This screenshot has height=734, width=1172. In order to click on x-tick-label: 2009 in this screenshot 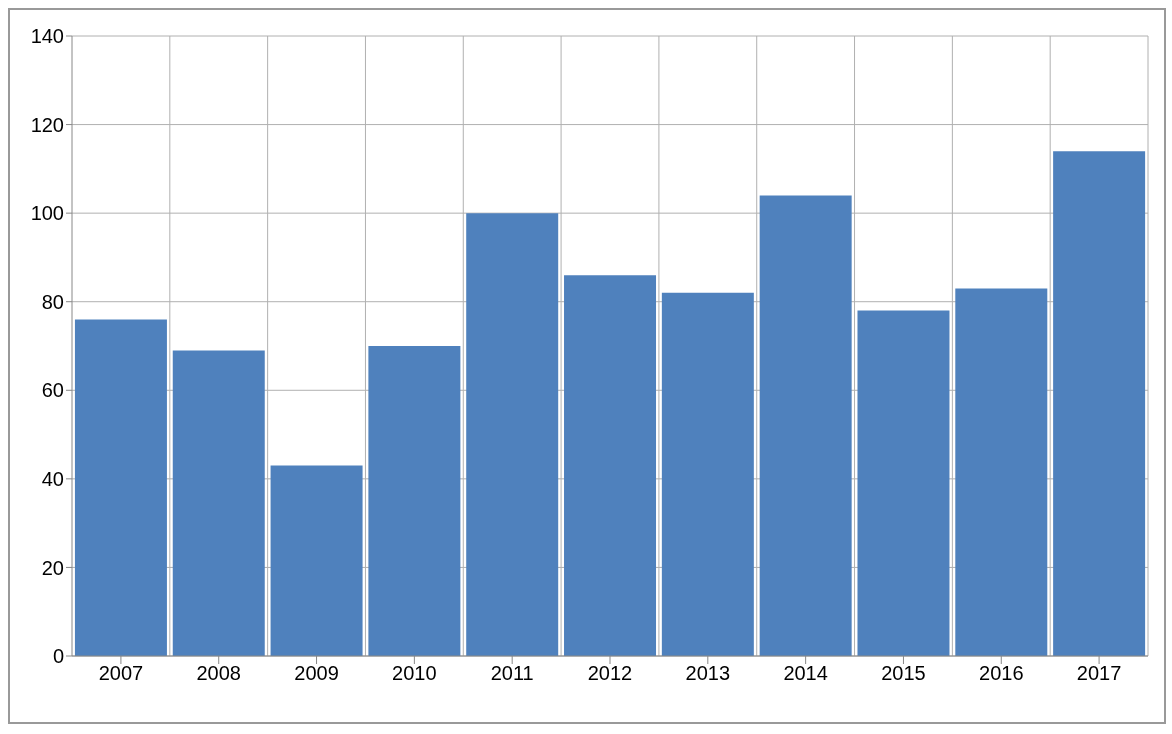, I will do `click(316, 673)`.